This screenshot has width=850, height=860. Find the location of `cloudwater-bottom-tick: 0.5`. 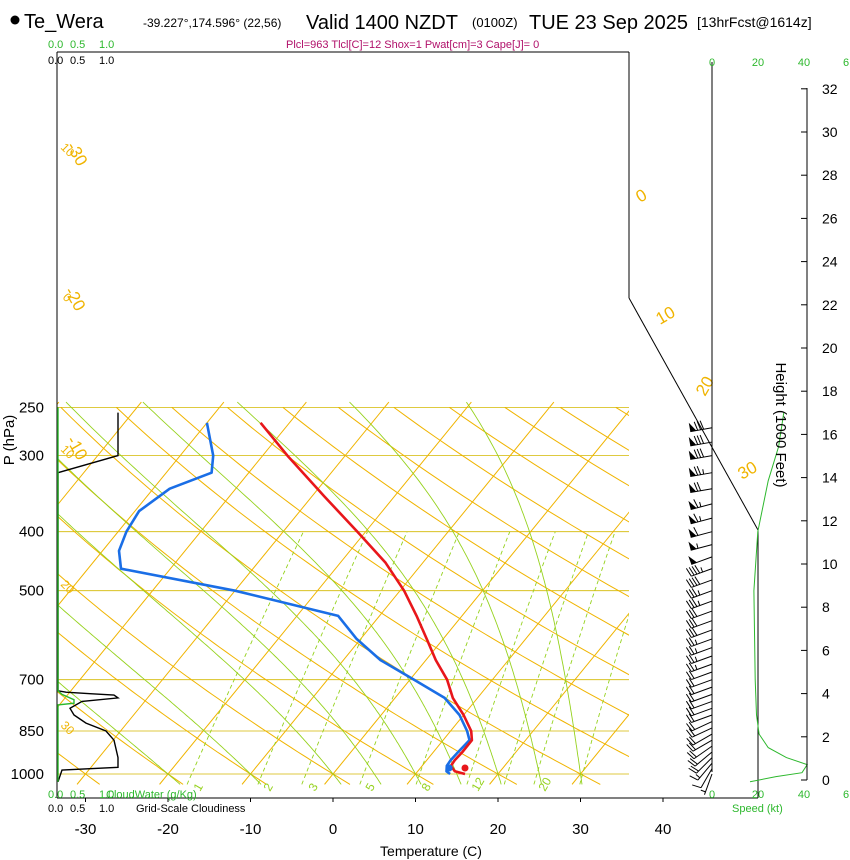

cloudwater-bottom-tick: 0.5 is located at coordinates (77, 795).